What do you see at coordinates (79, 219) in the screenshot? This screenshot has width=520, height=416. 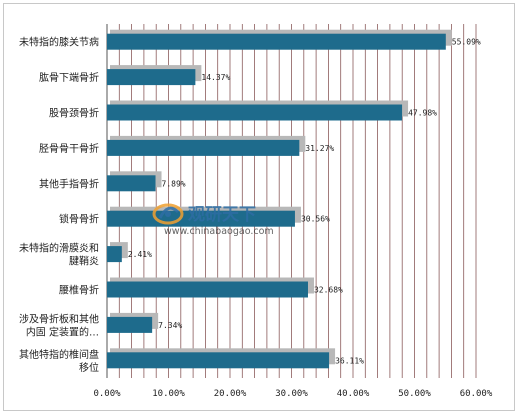 I see `category-label: 锁骨骨折` at bounding box center [79, 219].